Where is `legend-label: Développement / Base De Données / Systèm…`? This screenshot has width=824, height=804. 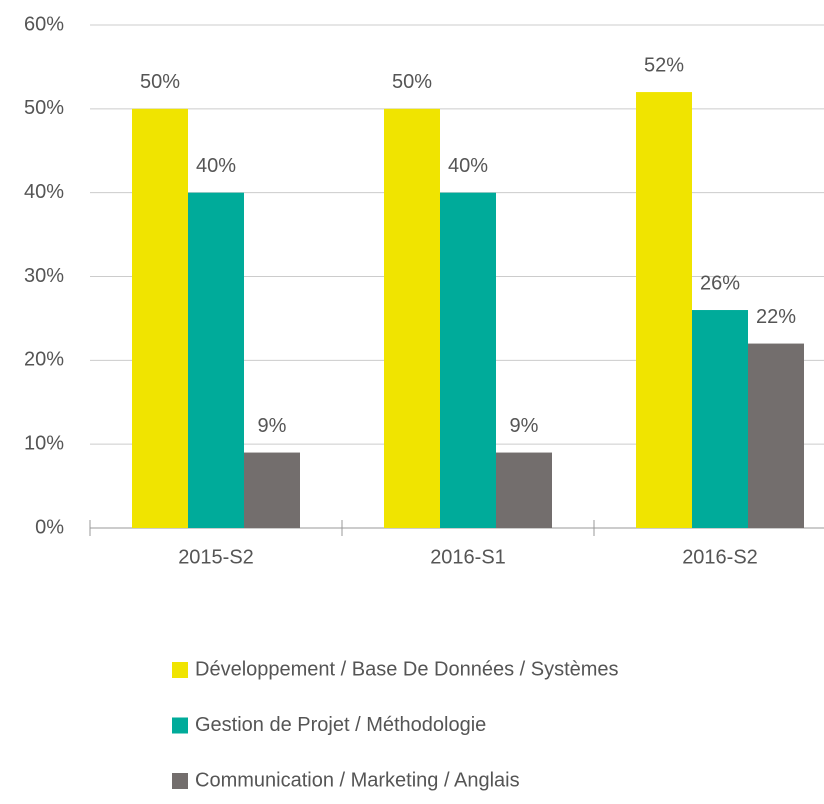 legend-label: Développement / Base De Données / Systèm… is located at coordinates (407, 669).